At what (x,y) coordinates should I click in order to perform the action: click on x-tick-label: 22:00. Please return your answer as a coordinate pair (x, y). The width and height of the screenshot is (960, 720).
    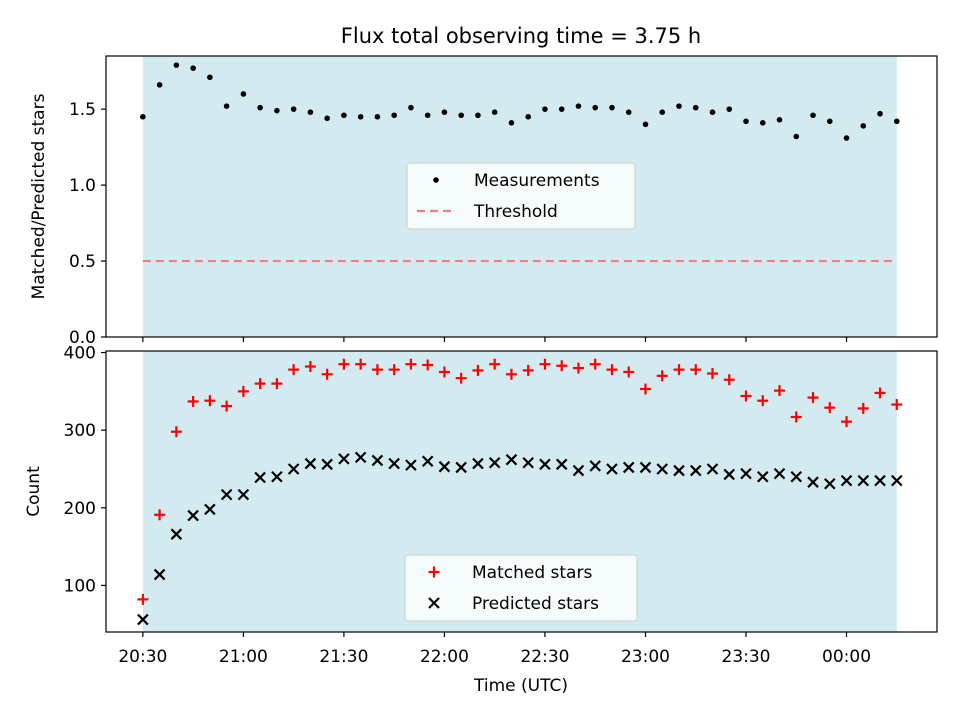
    Looking at the image, I should click on (444, 657).